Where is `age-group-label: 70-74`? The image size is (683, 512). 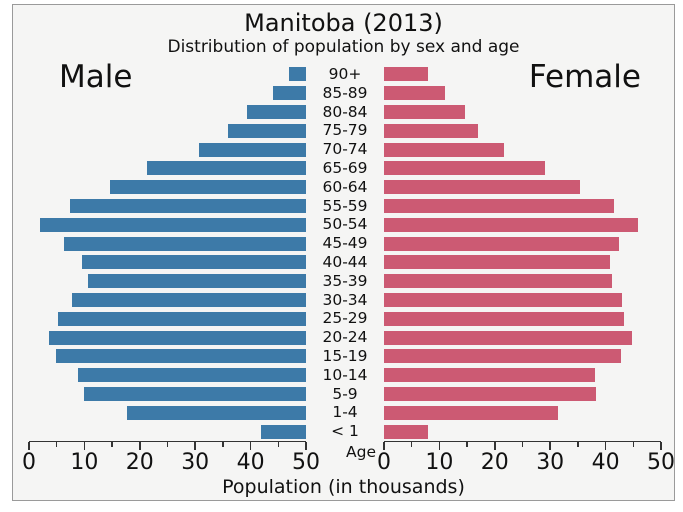 age-group-label: 70-74 is located at coordinates (345, 149).